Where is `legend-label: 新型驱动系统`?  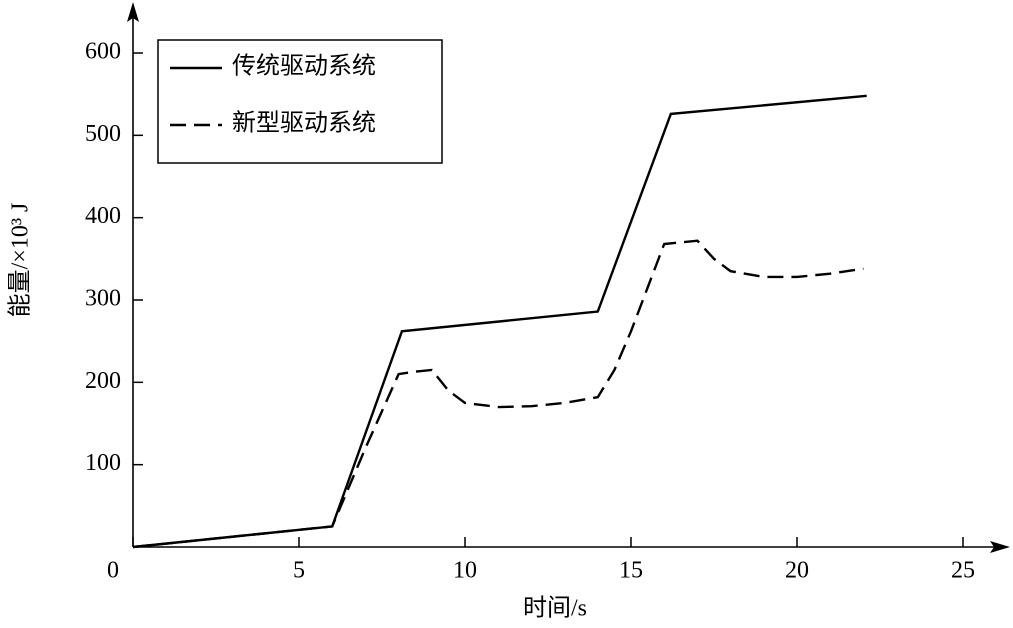
legend-label: 新型驱动系统 is located at coordinates (304, 123).